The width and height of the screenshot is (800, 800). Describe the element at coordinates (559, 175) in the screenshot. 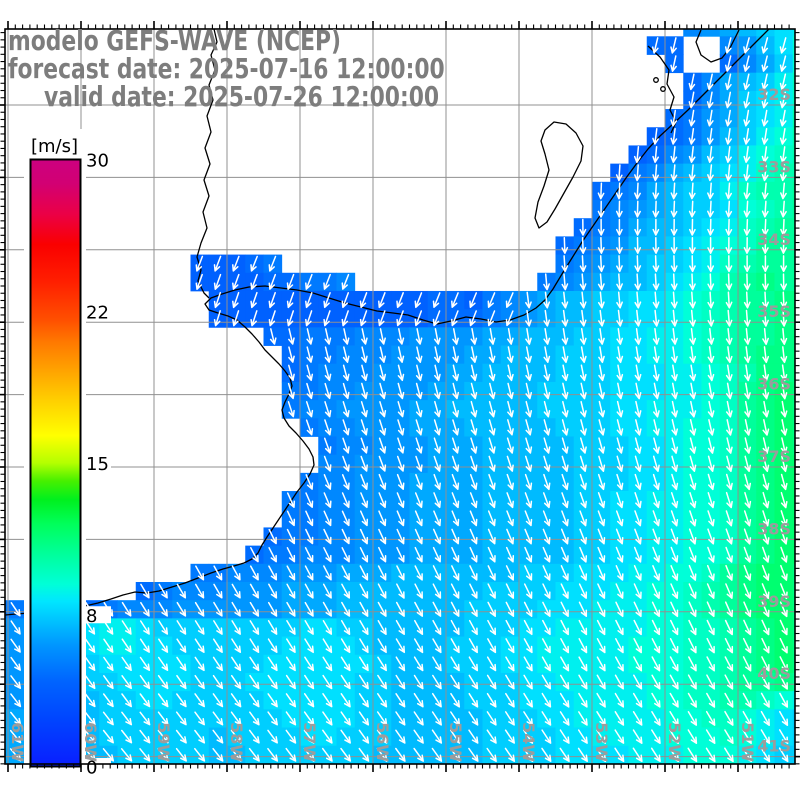

I see `merin-lagoon` at that location.